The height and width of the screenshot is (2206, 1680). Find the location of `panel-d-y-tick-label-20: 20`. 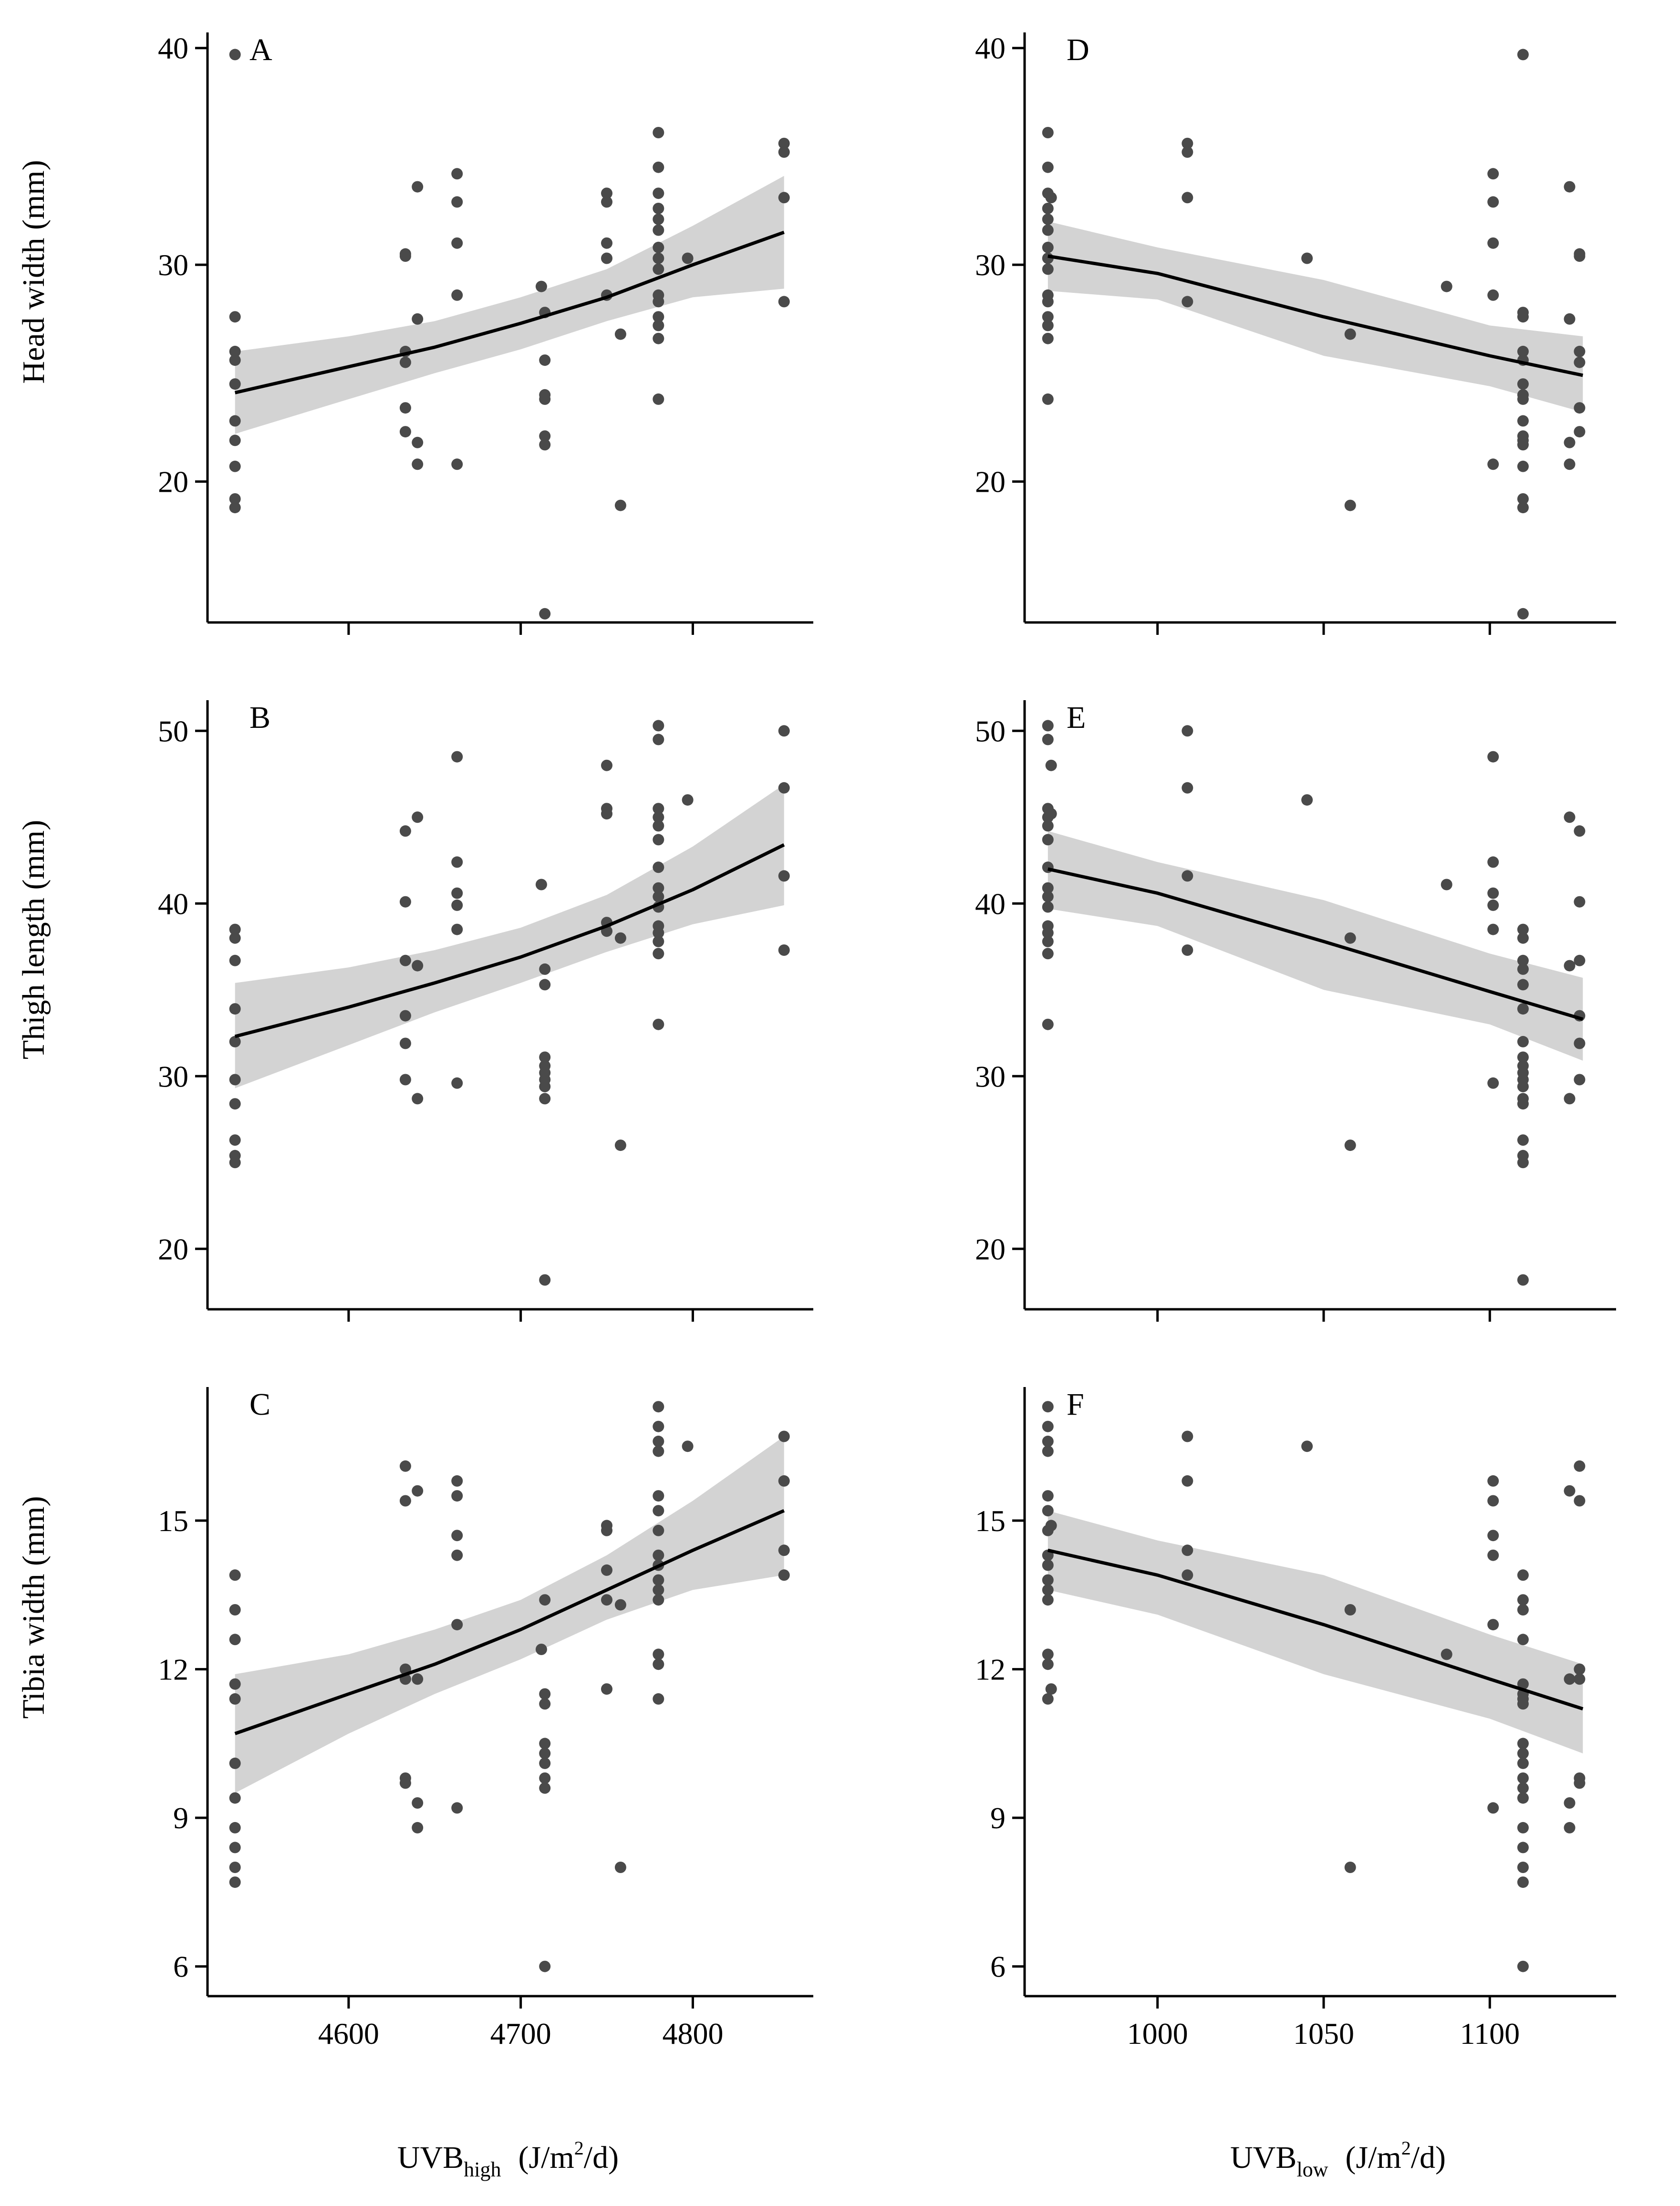

panel-d-y-tick-label-20: 20 is located at coordinates (991, 482).